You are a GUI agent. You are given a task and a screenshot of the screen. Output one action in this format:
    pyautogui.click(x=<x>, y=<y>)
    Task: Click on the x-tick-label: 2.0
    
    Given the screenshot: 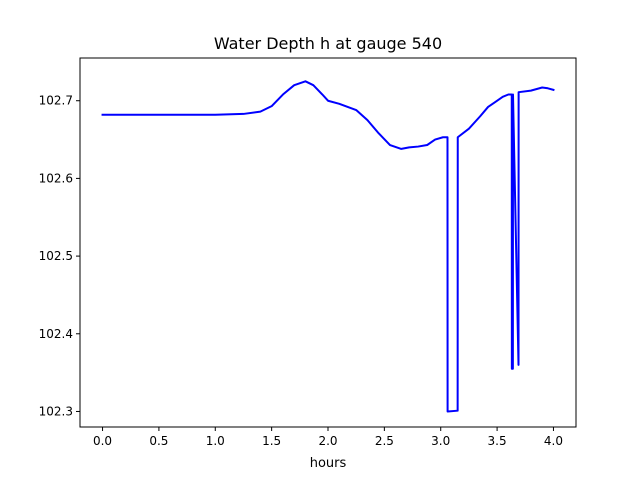 What is the action you would take?
    pyautogui.click(x=327, y=441)
    